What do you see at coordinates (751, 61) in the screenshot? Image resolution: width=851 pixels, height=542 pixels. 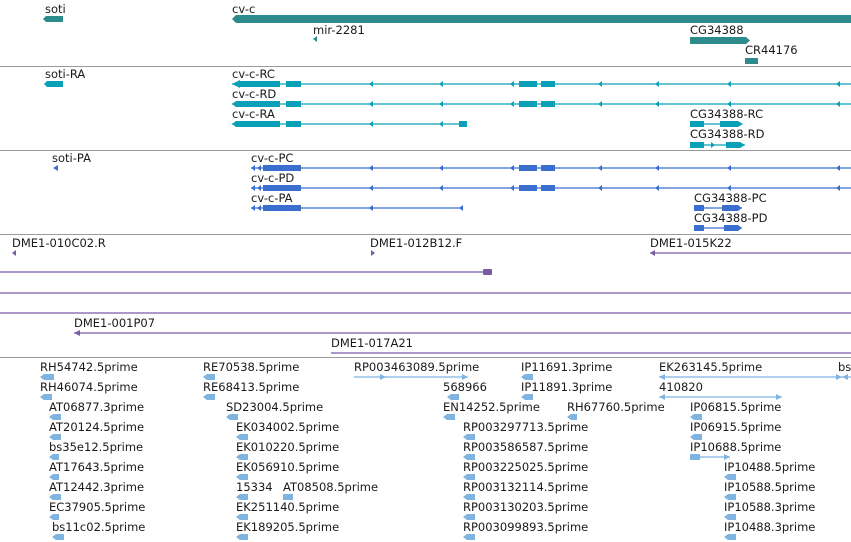 I see `cr44176-glyph` at bounding box center [751, 61].